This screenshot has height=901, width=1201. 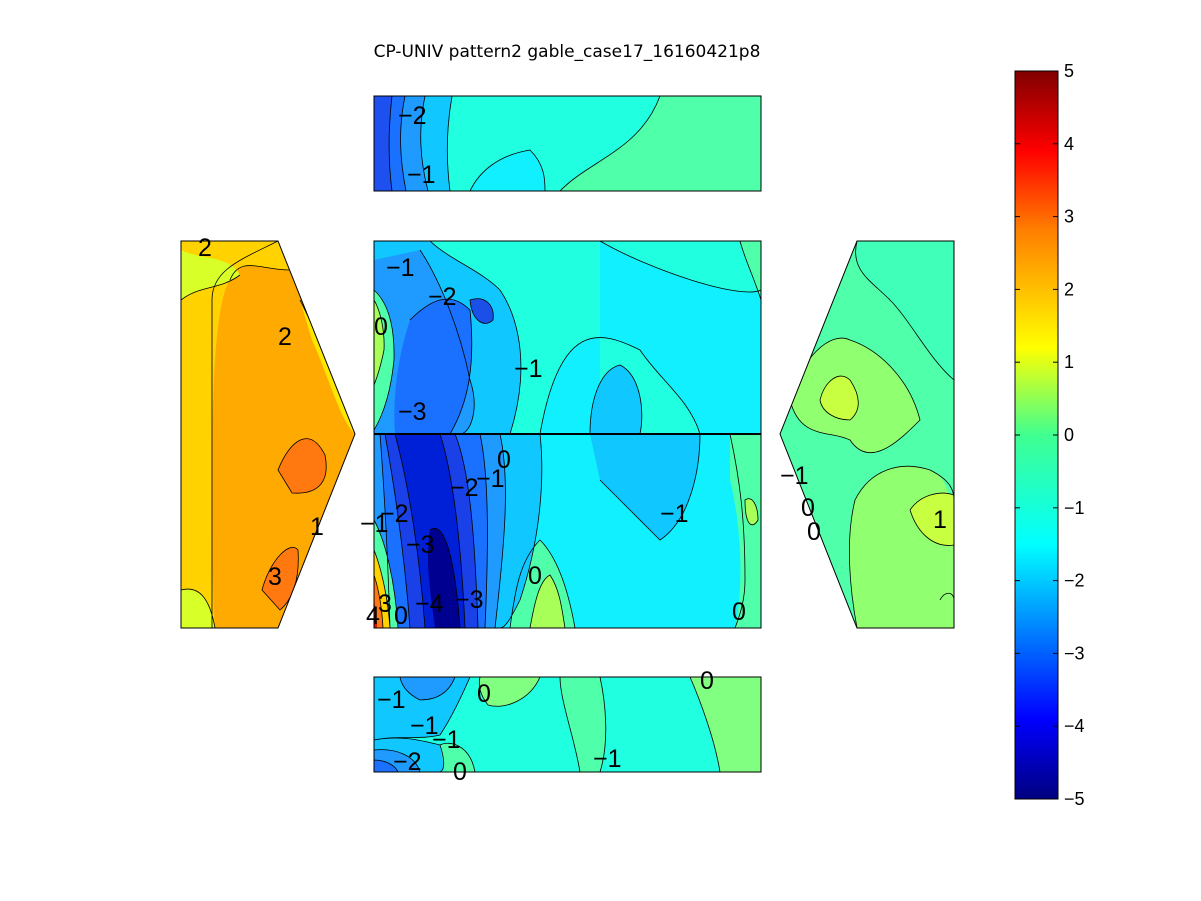 I want to click on left-region-orange-hot2, so click(x=280, y=578).